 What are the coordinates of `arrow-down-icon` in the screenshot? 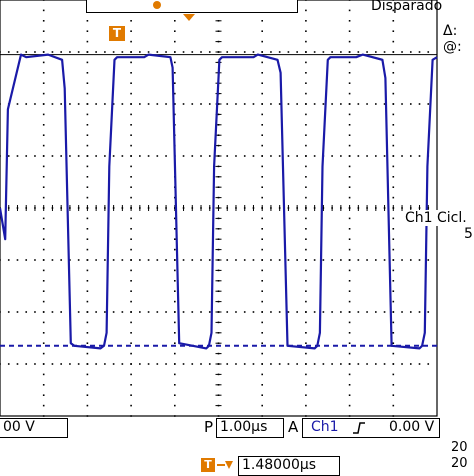 It's located at (225, 465).